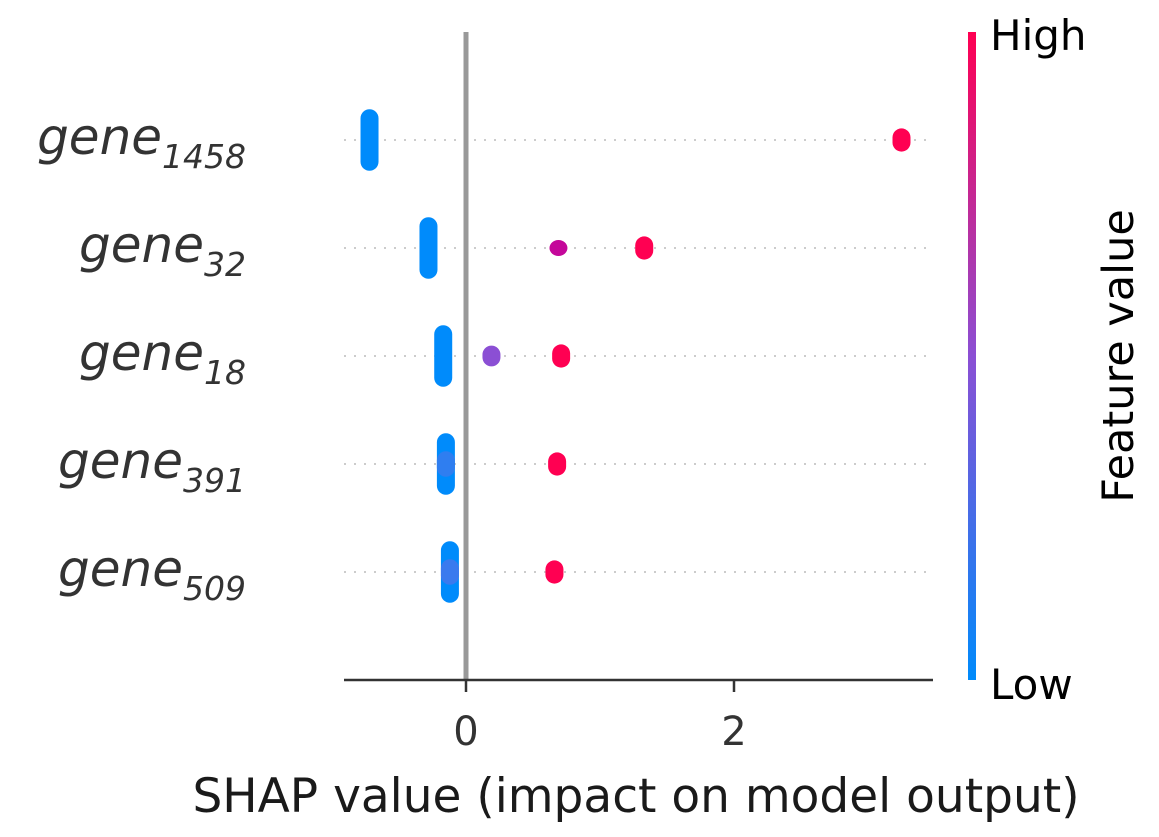 This screenshot has height=837, width=1159. What do you see at coordinates (465, 732) in the screenshot?
I see `x-tick-label: 0` at bounding box center [465, 732].